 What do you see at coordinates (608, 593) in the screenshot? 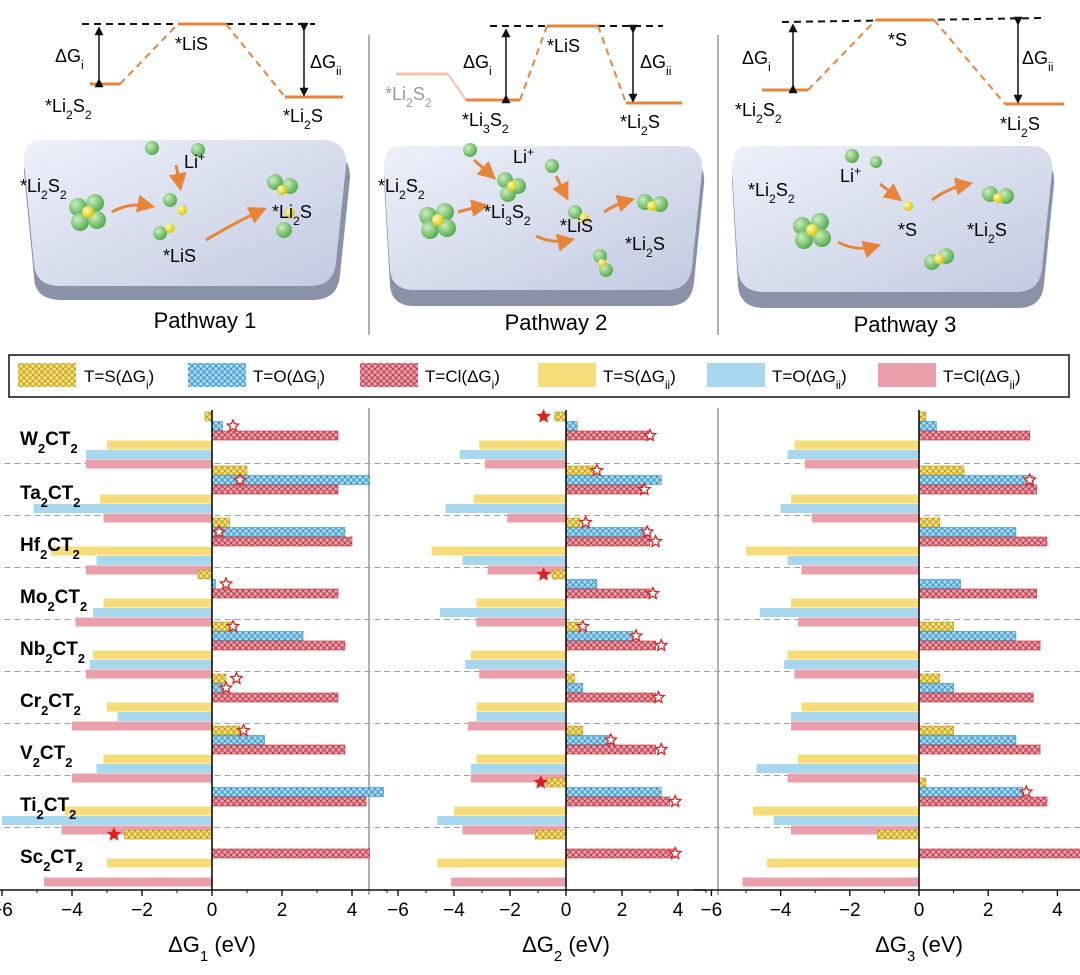
I see `bar-mo2ct2-tclgi` at bounding box center [608, 593].